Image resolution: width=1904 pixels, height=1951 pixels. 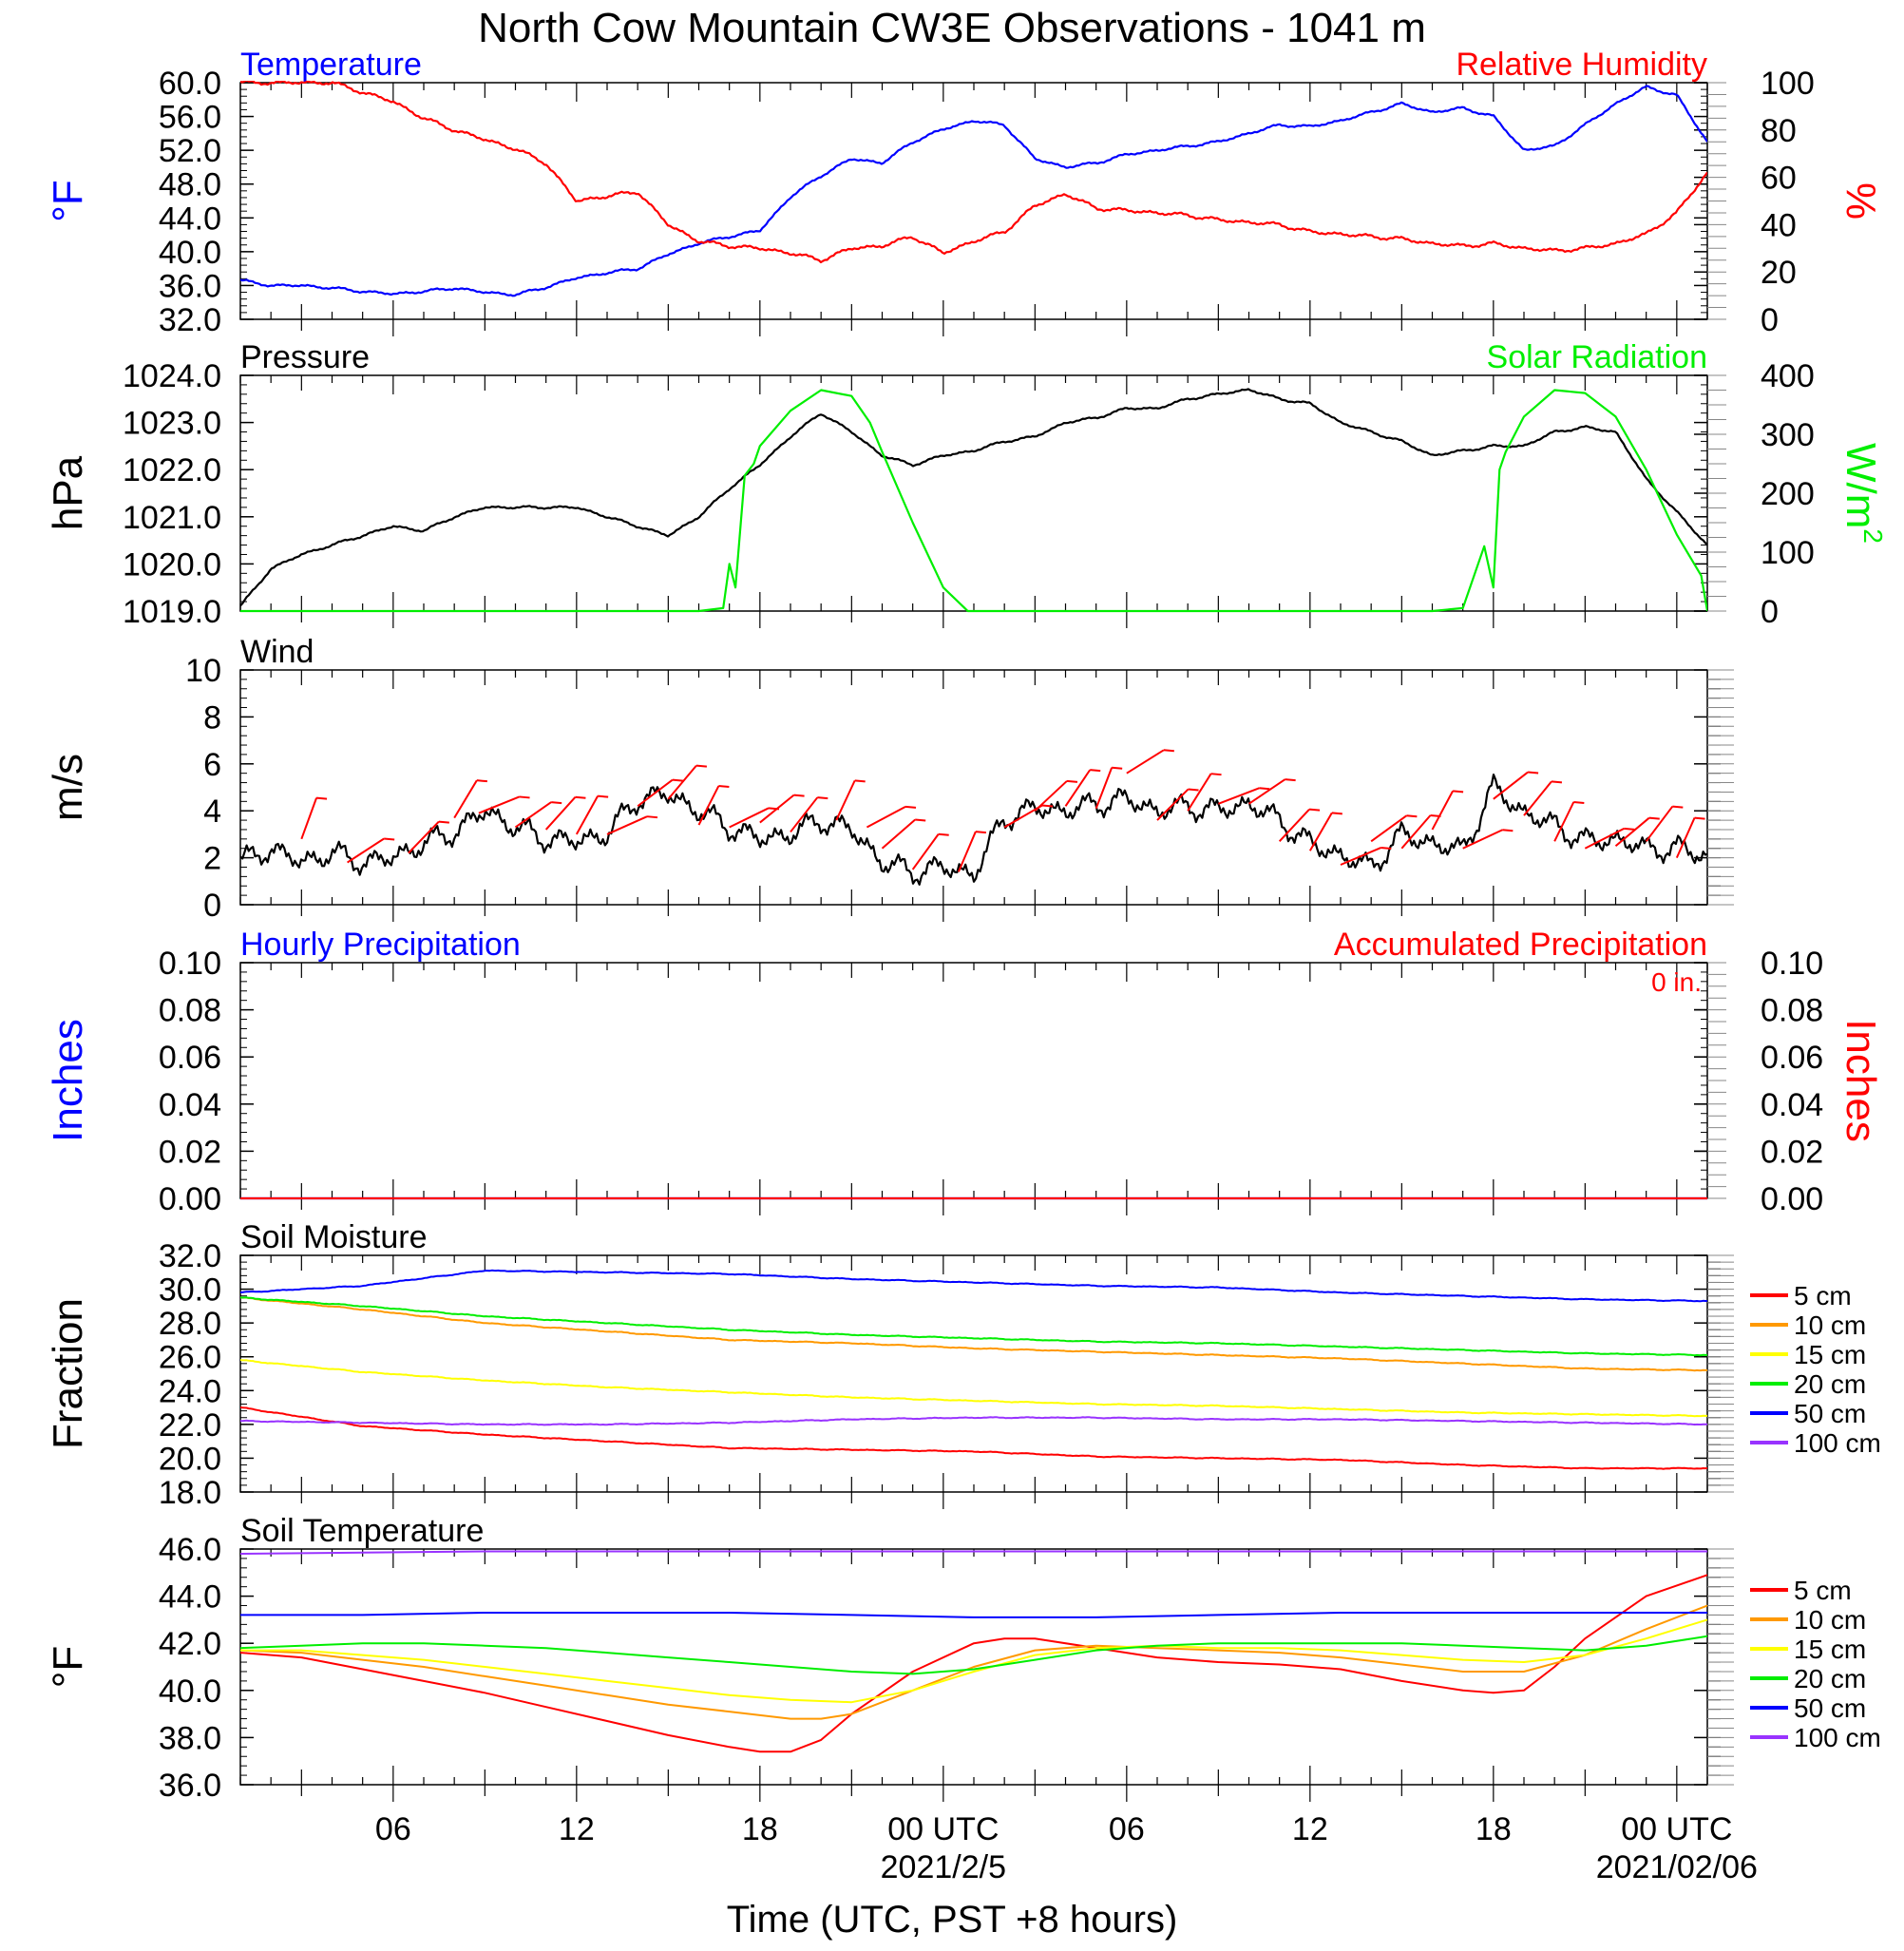 I want to click on y-axis-label-right: %, so click(x=1860, y=201).